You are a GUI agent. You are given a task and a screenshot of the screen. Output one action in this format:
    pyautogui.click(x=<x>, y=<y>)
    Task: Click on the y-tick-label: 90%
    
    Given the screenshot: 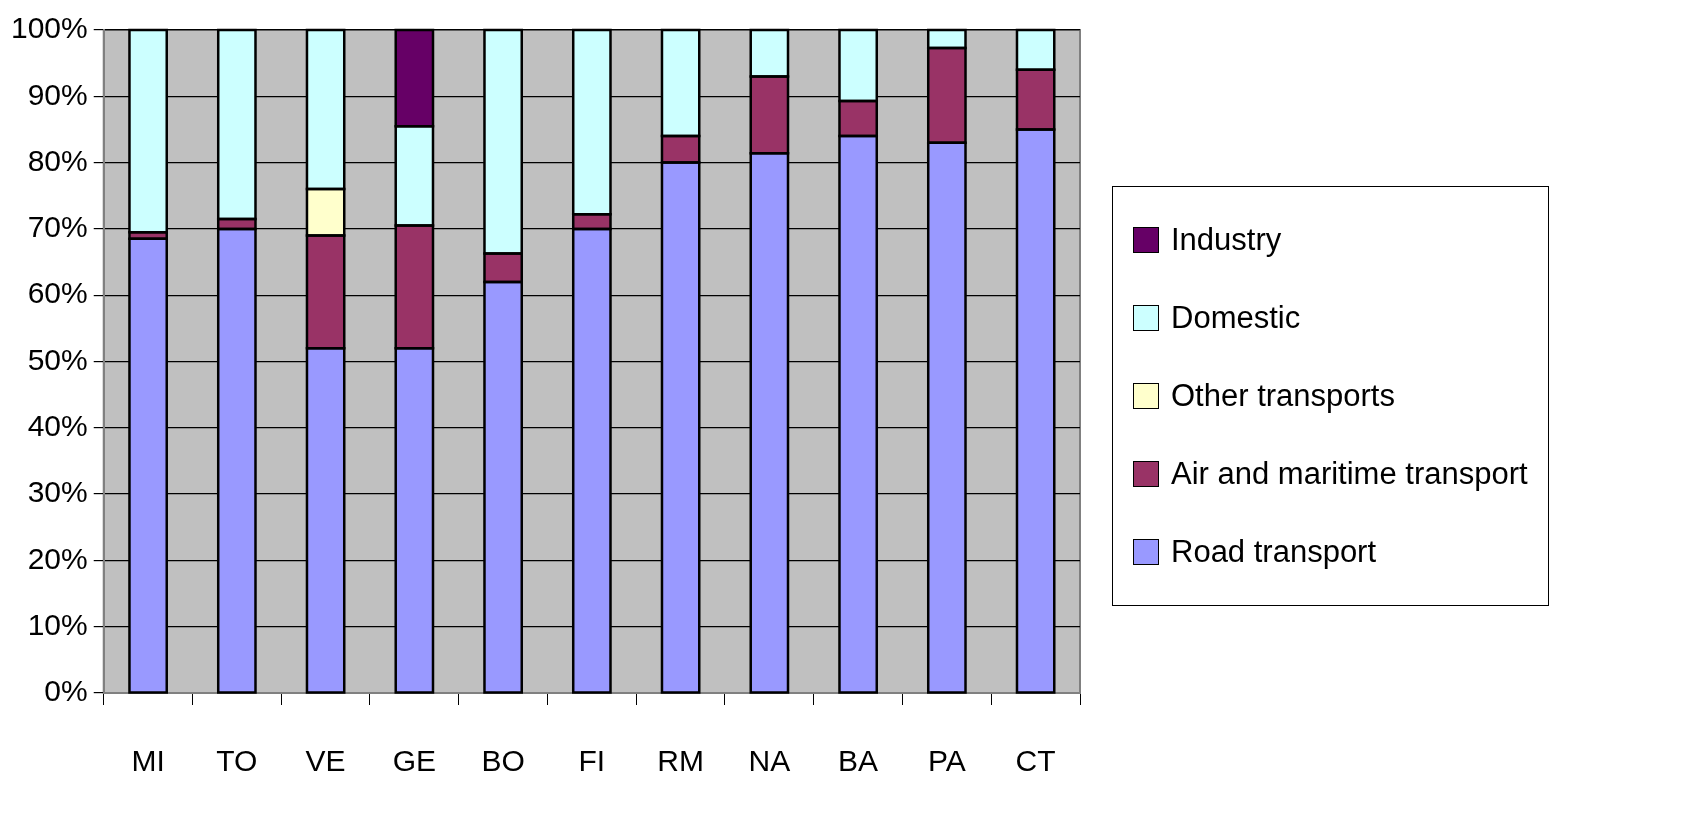 What is the action you would take?
    pyautogui.click(x=57, y=94)
    